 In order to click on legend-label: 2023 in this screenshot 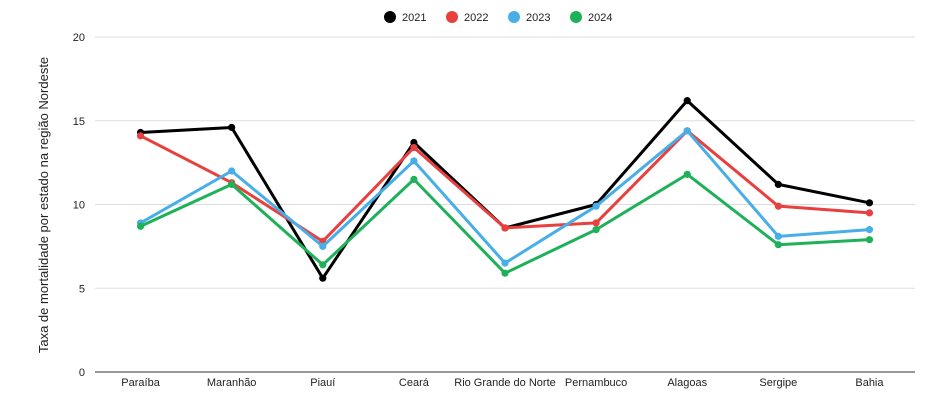, I will do `click(538, 18)`.